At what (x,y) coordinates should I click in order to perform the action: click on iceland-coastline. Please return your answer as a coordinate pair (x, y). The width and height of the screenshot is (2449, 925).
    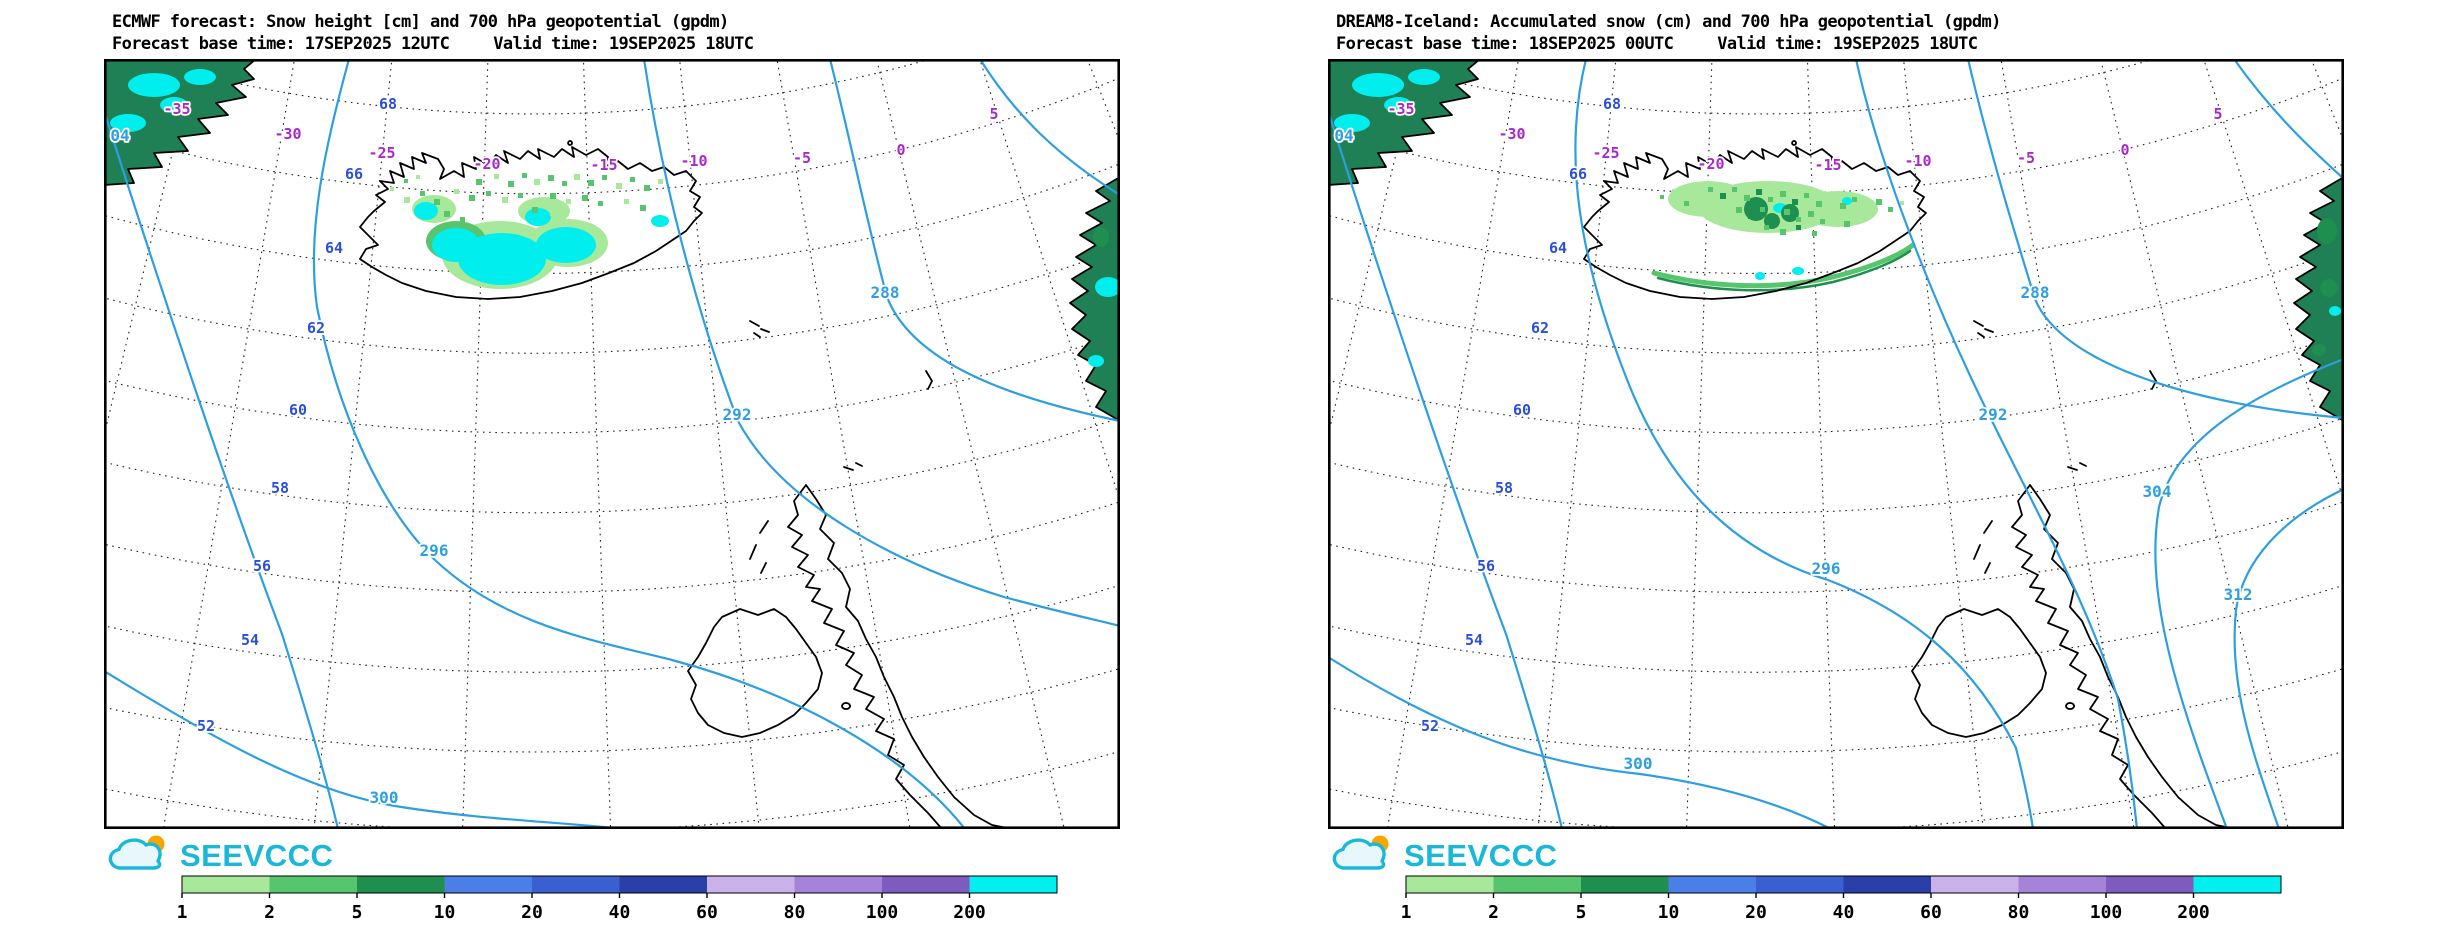
    Looking at the image, I should click on (1755, 223).